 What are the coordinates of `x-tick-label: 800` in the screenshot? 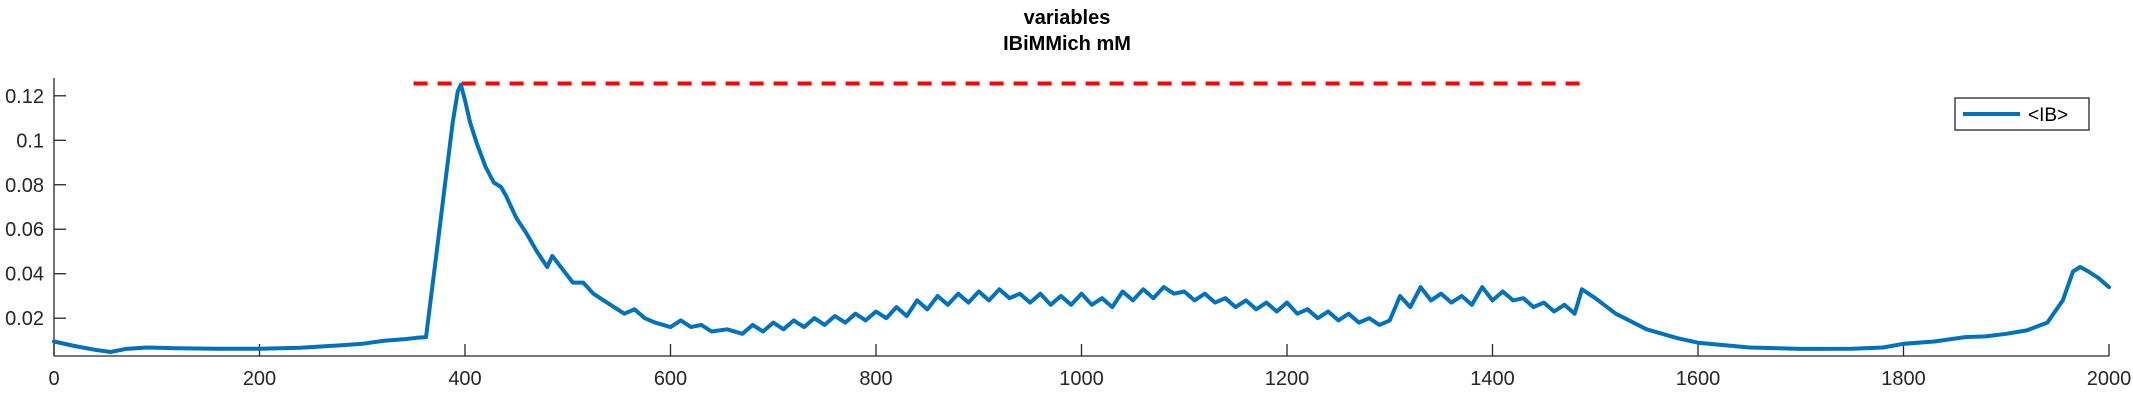 It's located at (875, 379).